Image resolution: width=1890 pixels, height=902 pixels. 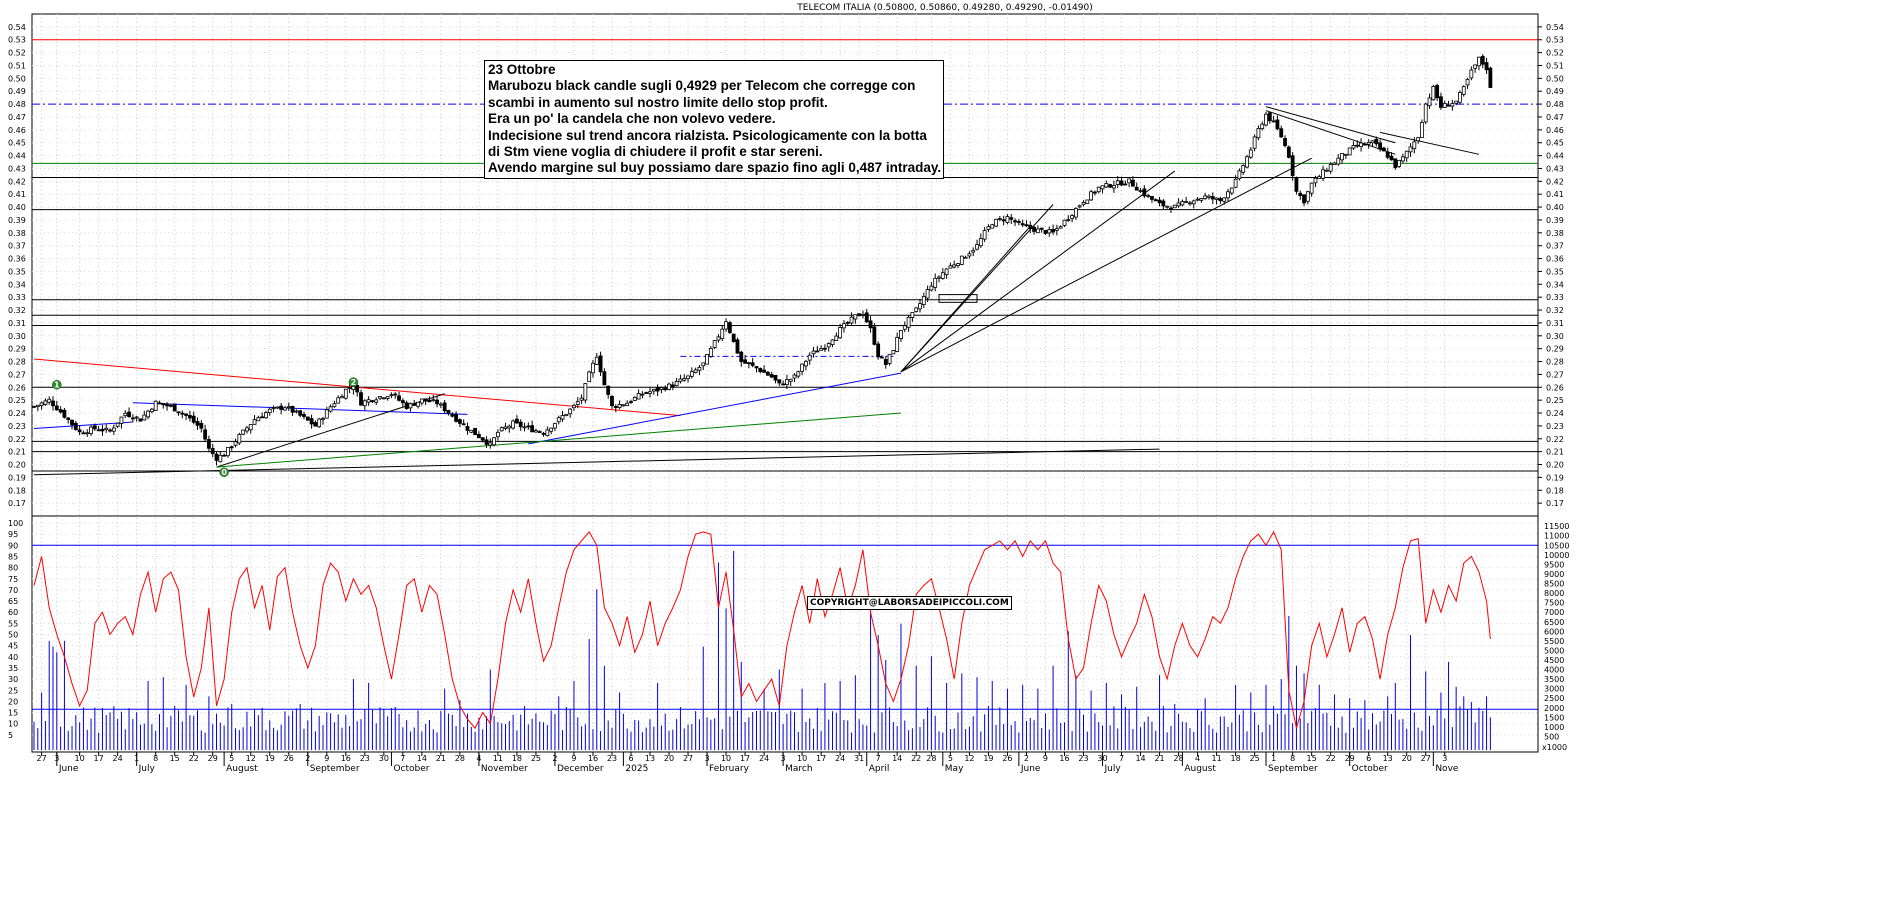 What do you see at coordinates (1555, 246) in the screenshot?
I see `y-tick-right: 0.37` at bounding box center [1555, 246].